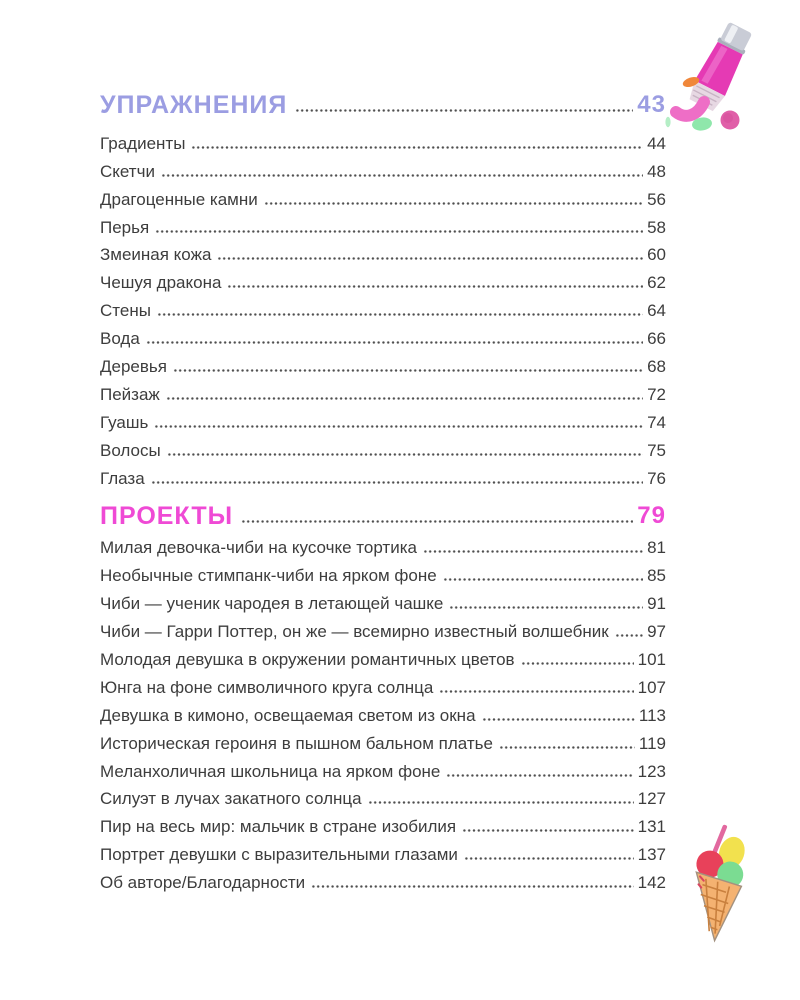  What do you see at coordinates (383, 254) in the screenshot?
I see `toc-entry: Змеиная кожа 60` at bounding box center [383, 254].